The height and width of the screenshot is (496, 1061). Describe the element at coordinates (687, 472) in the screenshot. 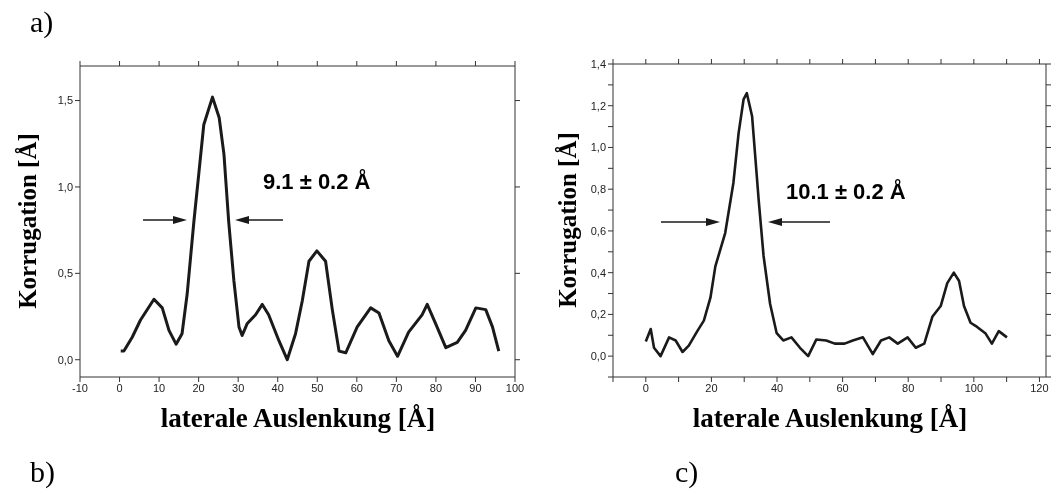

I see `text: c)` at that location.